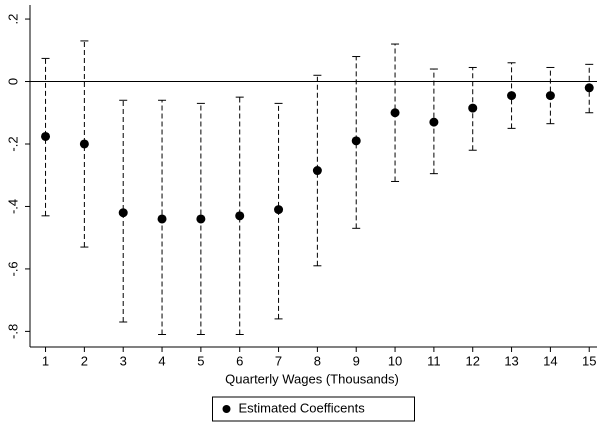 Image resolution: width=597 pixels, height=423 pixels. What do you see at coordinates (84, 360) in the screenshot?
I see `x-tick-label: 2` at bounding box center [84, 360].